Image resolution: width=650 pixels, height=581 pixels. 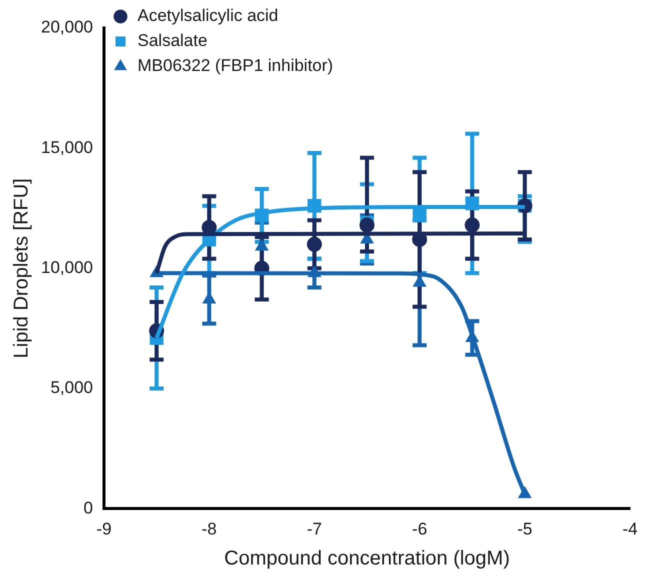 I want to click on x-tick-label: -6, so click(x=420, y=528).